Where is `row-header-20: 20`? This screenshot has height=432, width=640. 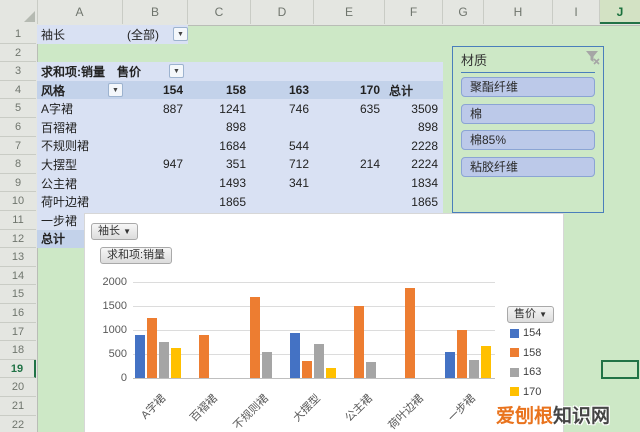
row-header-20: 20 is located at coordinates (18, 387).